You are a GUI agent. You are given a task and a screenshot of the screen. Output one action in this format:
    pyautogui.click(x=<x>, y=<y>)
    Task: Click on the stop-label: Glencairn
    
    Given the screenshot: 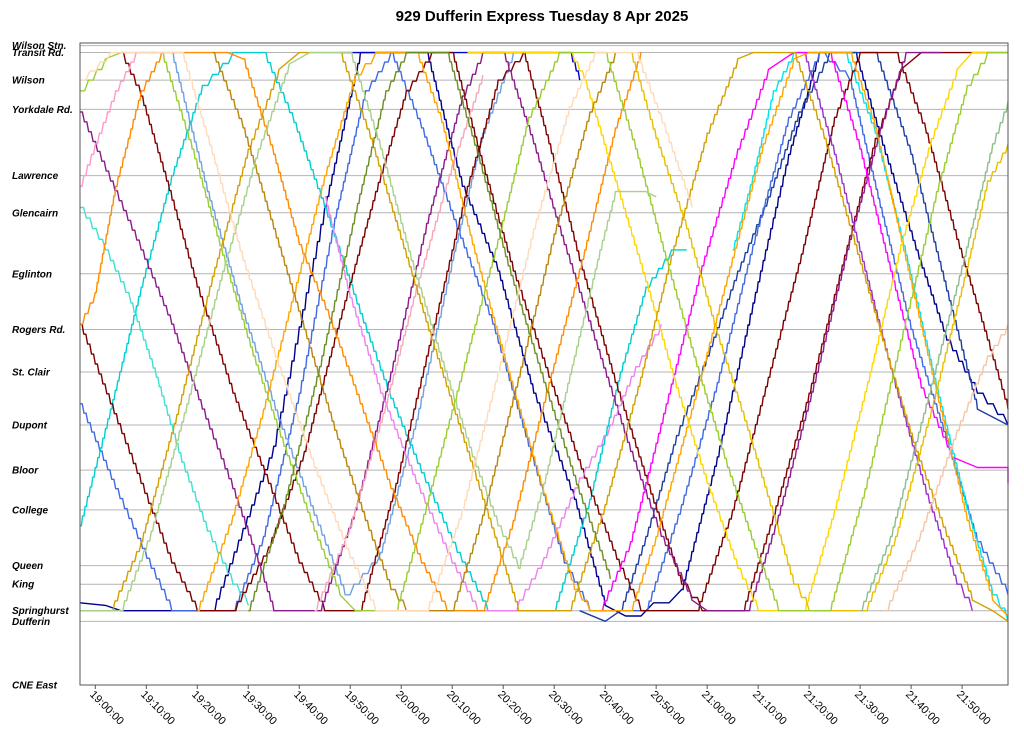 What is the action you would take?
    pyautogui.click(x=35, y=213)
    